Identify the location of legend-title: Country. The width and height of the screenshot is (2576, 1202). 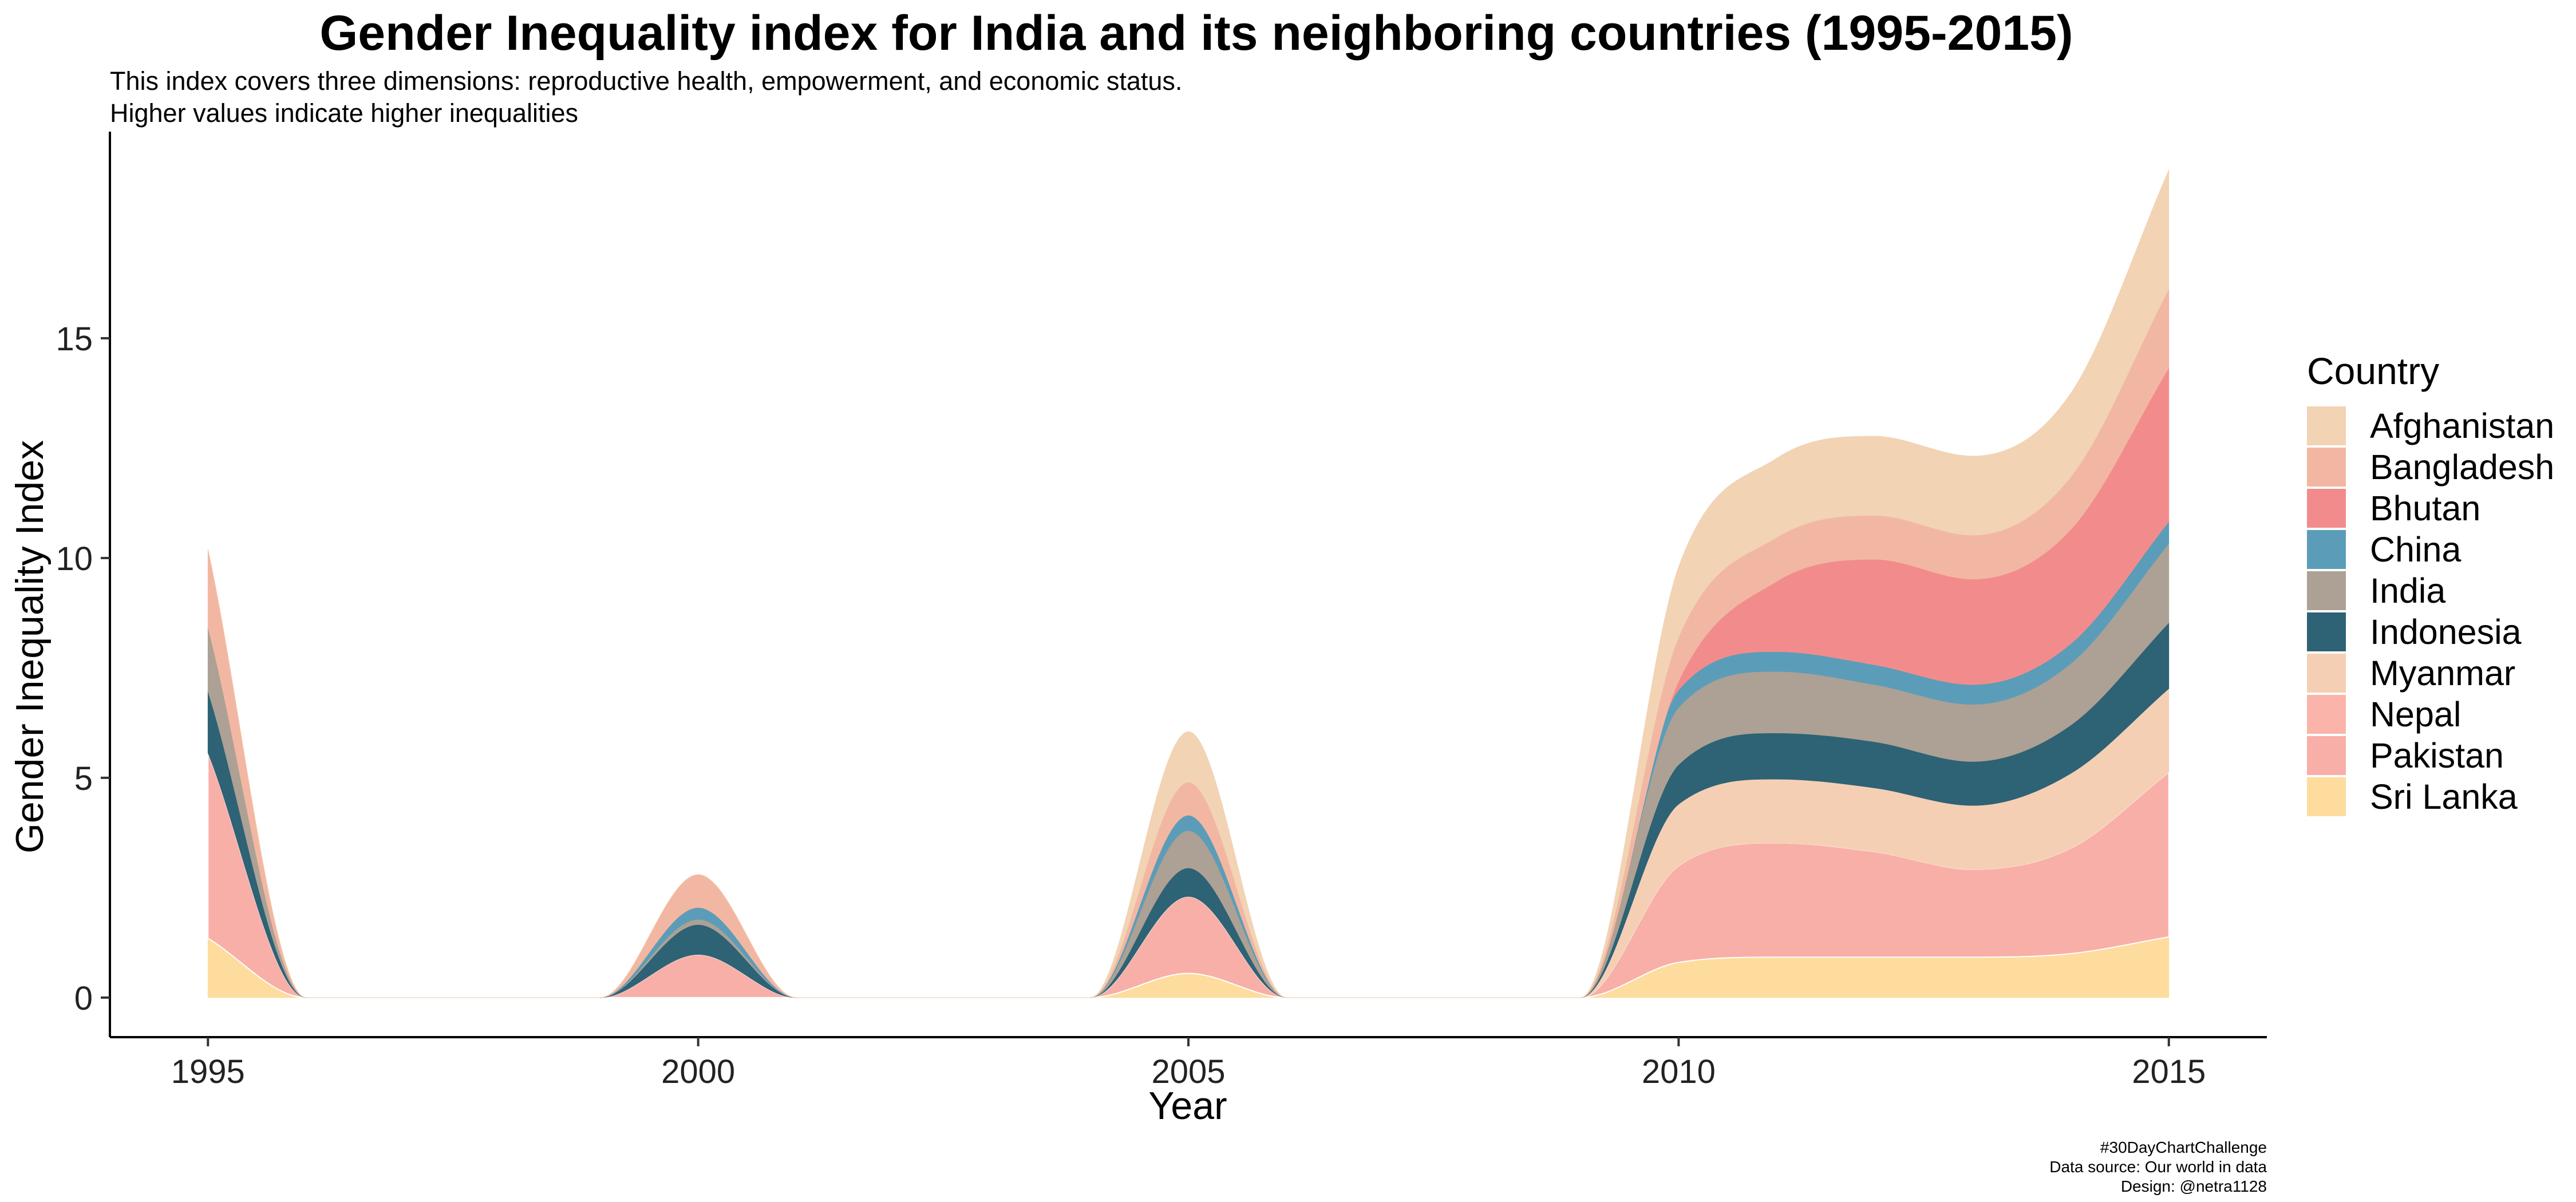
(2430, 371).